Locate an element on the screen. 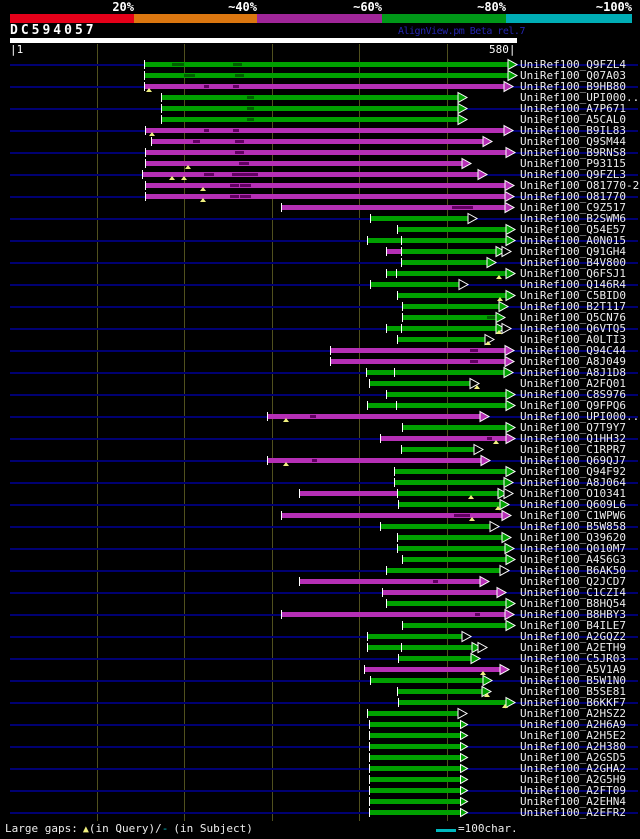 This screenshot has width=640, height=839. subject-label: UniRef100_A2FQ01 is located at coordinates (573, 383).